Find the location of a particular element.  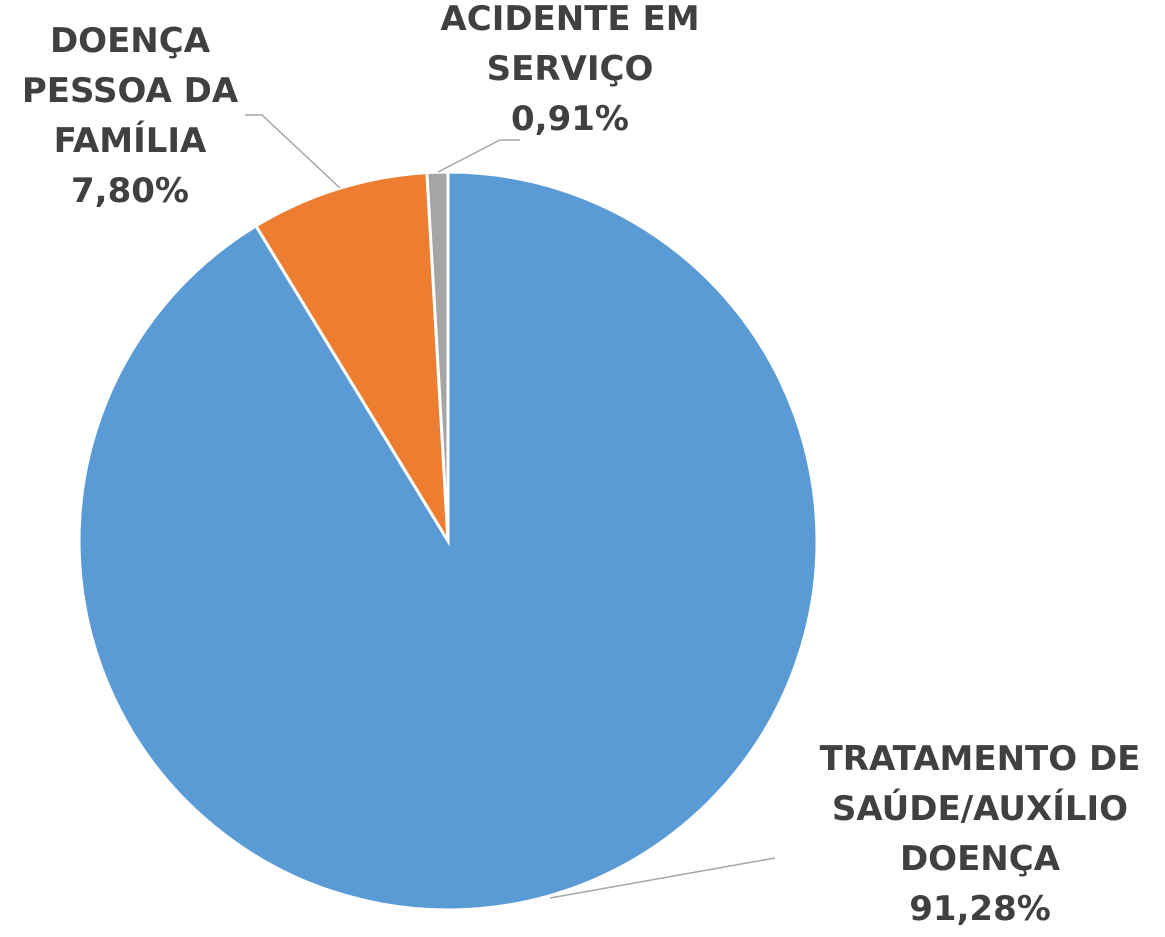

label-line: SAÚDE/AUXÍLIO is located at coordinates (980, 808).